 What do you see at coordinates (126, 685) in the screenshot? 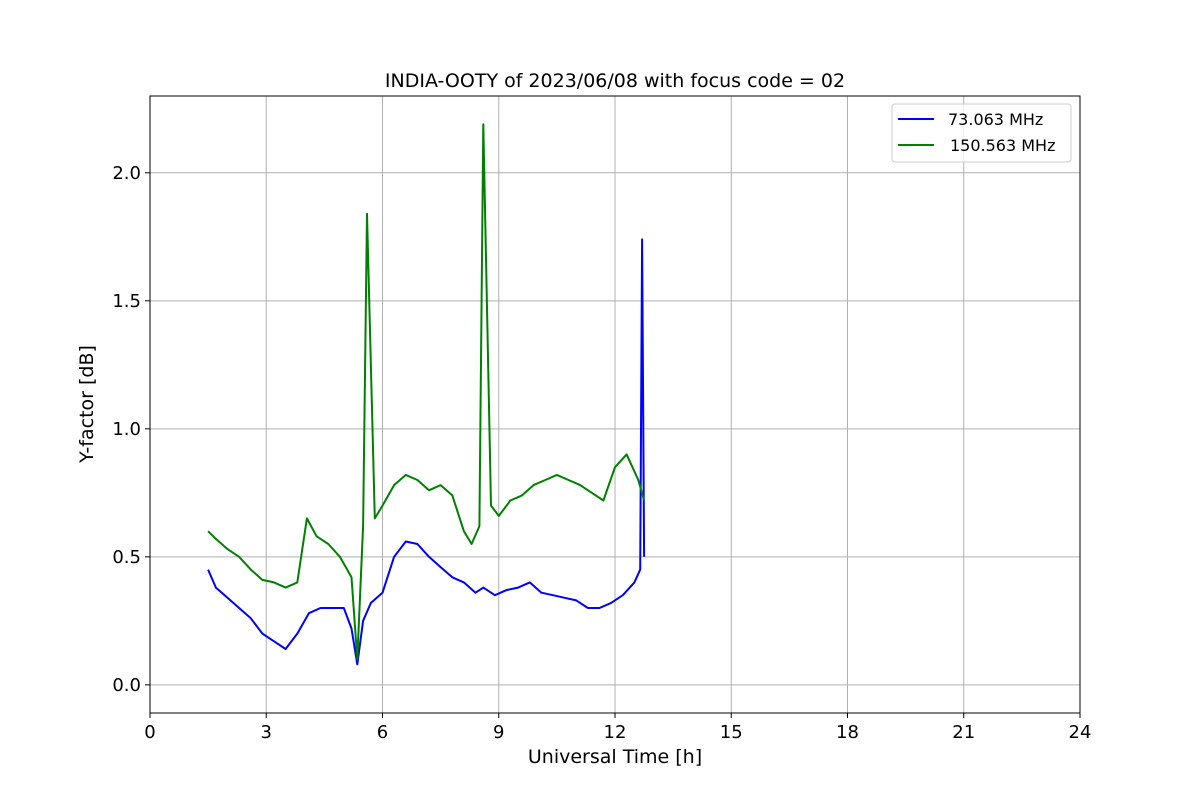
I see `y-tick-label: 0.0` at bounding box center [126, 685].